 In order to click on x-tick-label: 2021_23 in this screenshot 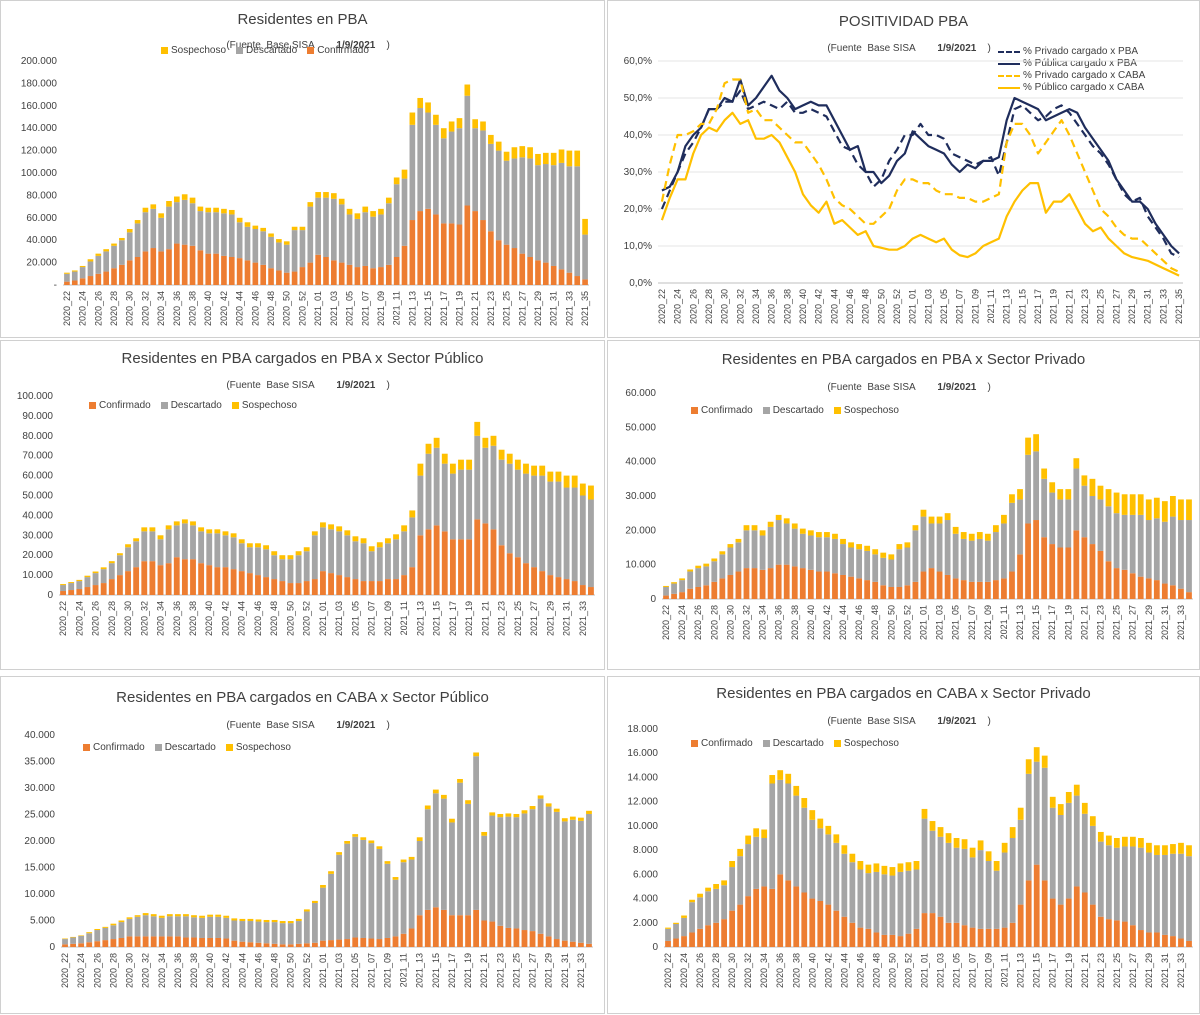, I will do `click(1100, 622)`.